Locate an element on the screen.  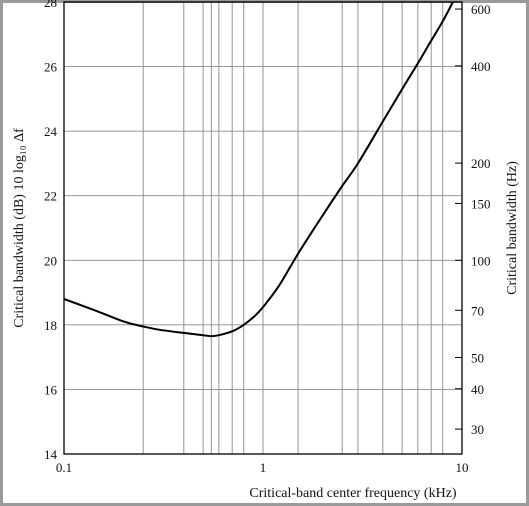
y2-tick-label: 150 is located at coordinates (481, 203).